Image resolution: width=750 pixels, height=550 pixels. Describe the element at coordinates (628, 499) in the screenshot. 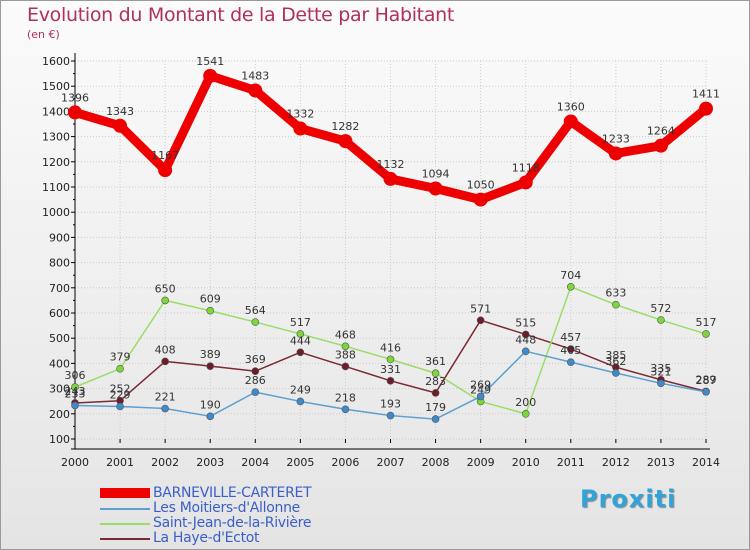

I see `proxiti-logo: Proxiti` at that location.